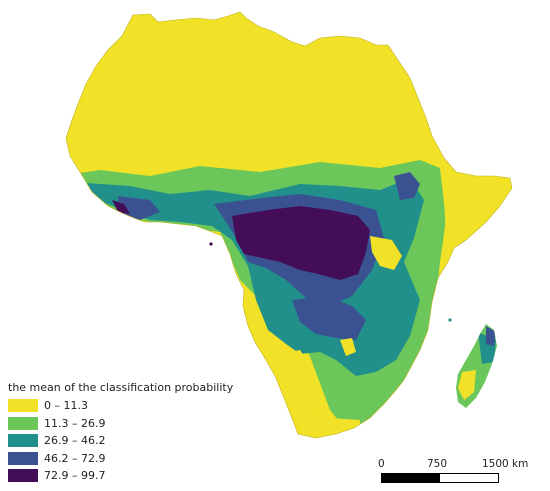 The width and height of the screenshot is (550, 491). What do you see at coordinates (75, 458) in the screenshot?
I see `legend-label: 46.2 – 72.9` at bounding box center [75, 458].